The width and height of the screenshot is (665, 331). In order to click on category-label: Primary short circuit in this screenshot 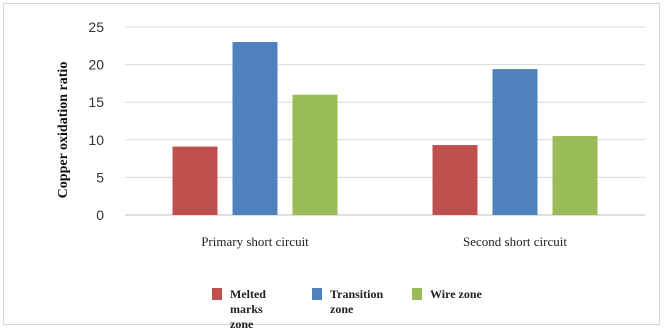, I will do `click(255, 241)`.